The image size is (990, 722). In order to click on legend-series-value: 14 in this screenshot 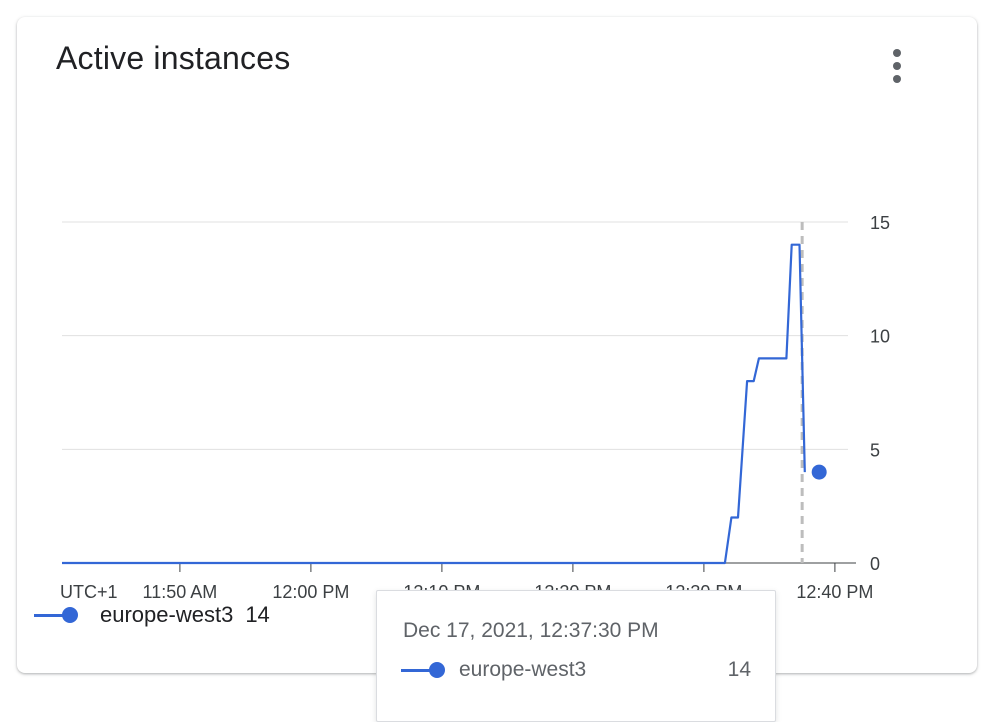, I will do `click(257, 614)`.